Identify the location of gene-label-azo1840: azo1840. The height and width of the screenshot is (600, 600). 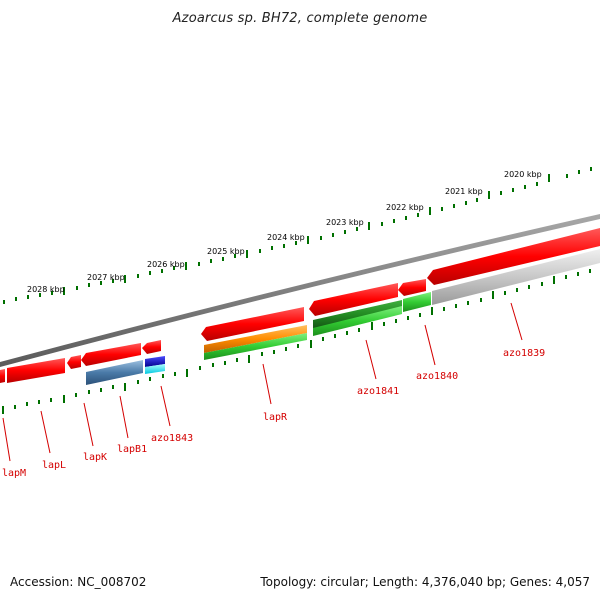
(437, 376).